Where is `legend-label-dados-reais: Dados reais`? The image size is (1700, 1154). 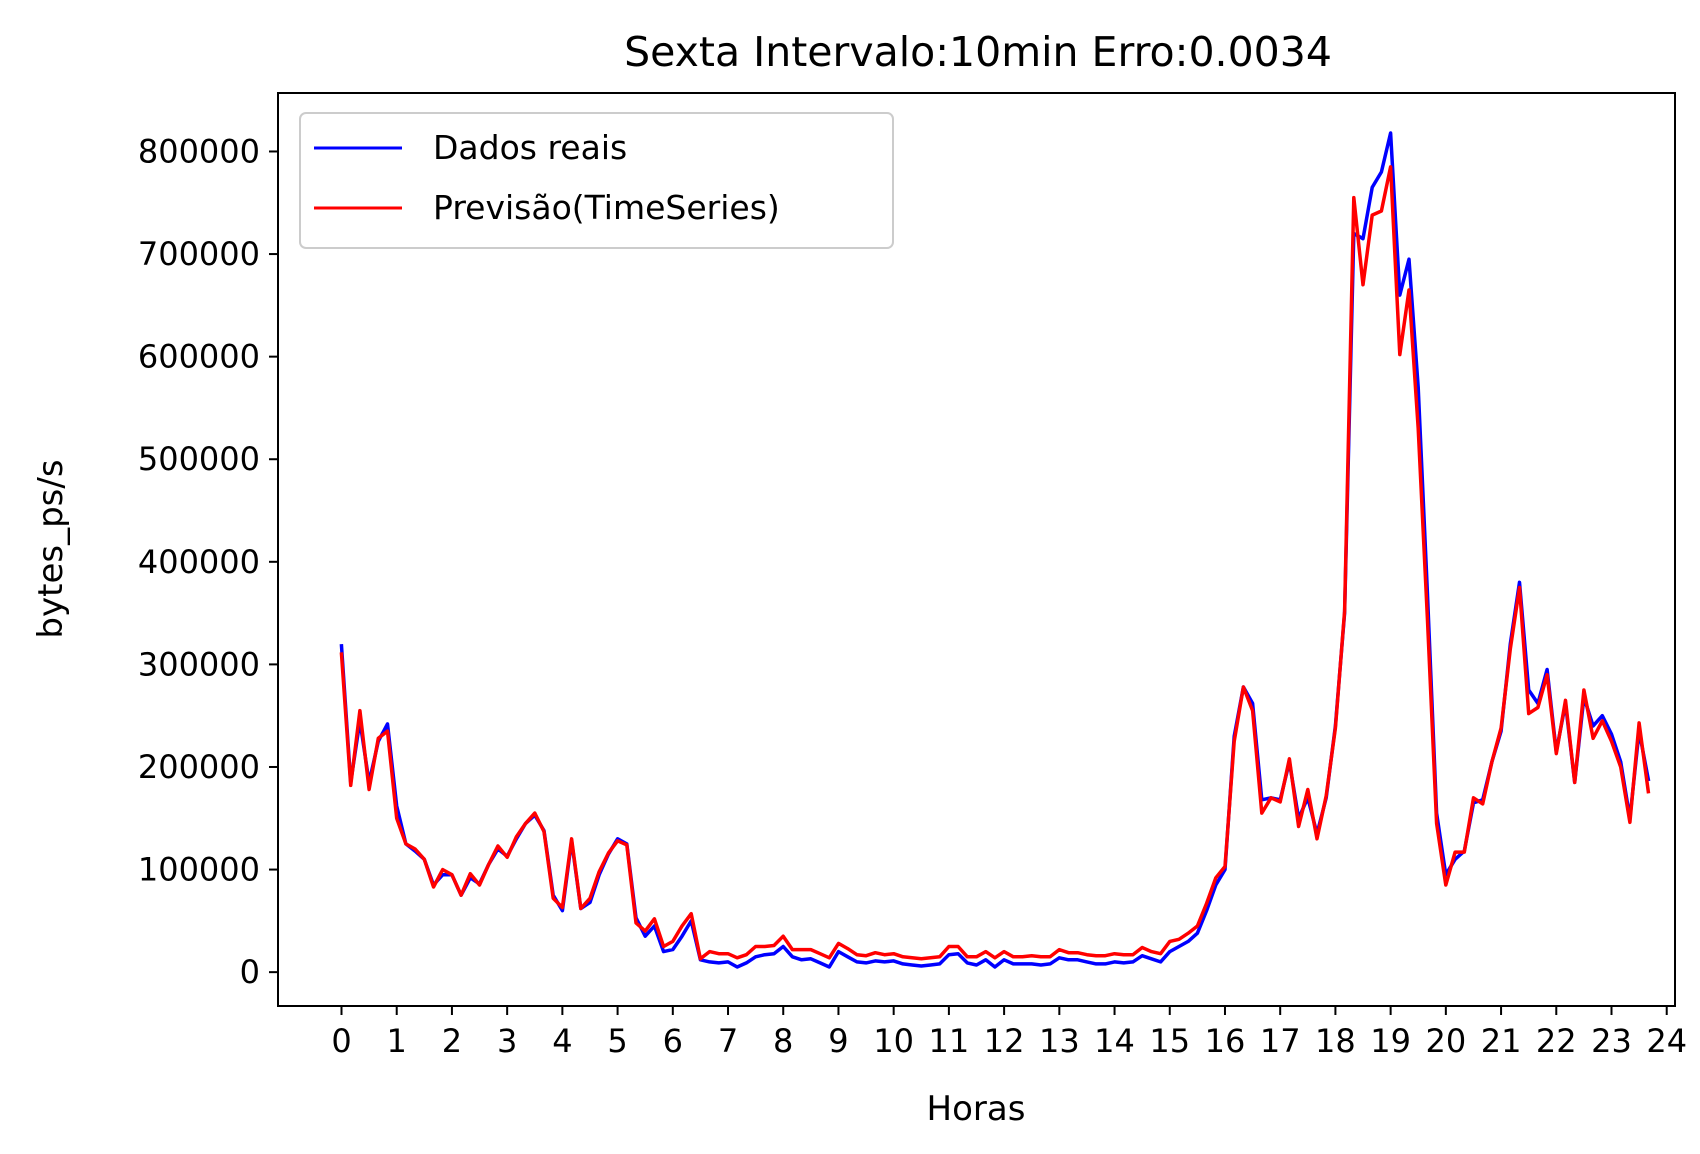 legend-label-dados-reais: Dados reais is located at coordinates (530, 147).